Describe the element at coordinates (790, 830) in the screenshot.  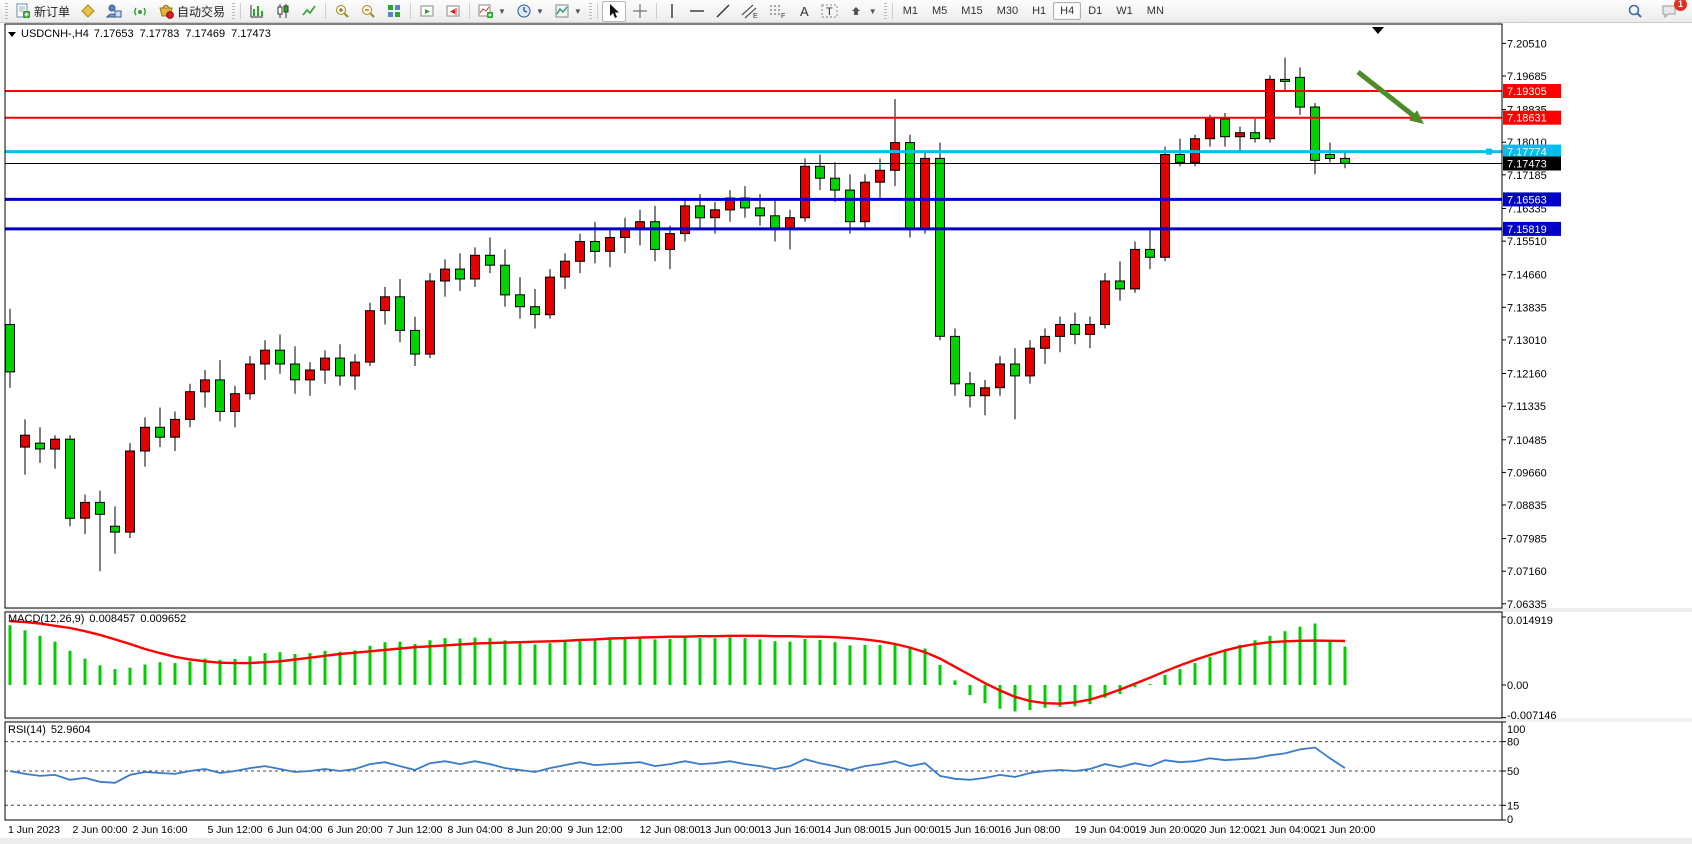
I see `time-tick-label: 13 Jun 16:00` at that location.